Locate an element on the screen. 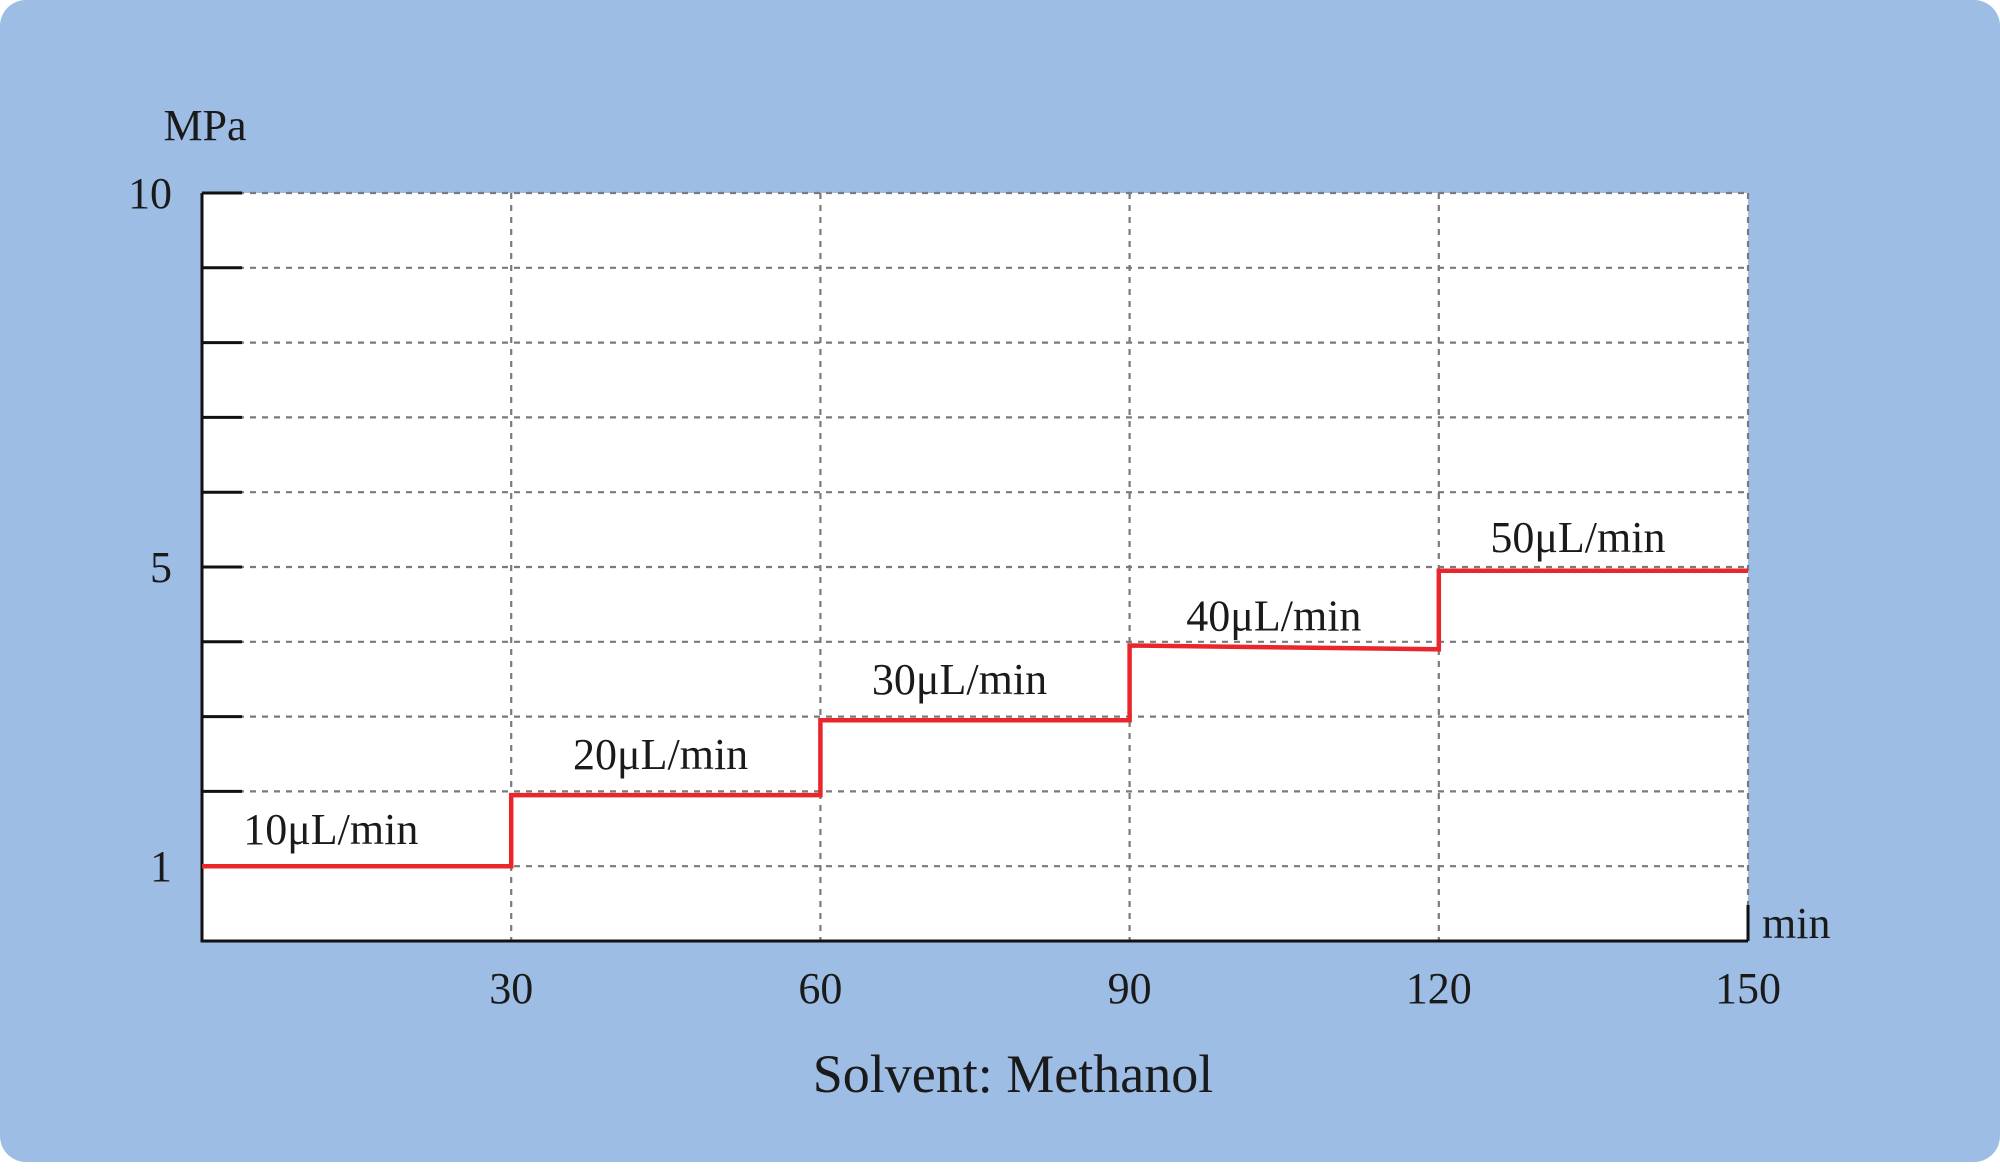 Image resolution: width=2000 pixels, height=1171 pixels. flow-rate-annotation: 40μL/min is located at coordinates (1273, 616).